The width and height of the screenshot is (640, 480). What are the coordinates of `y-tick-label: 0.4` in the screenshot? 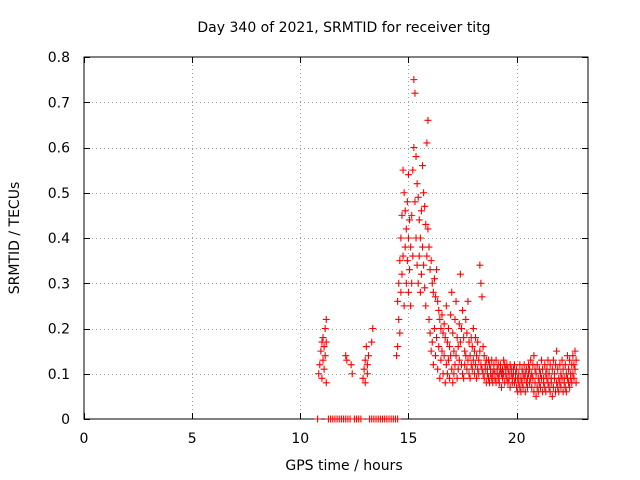 It's located at (59, 239).